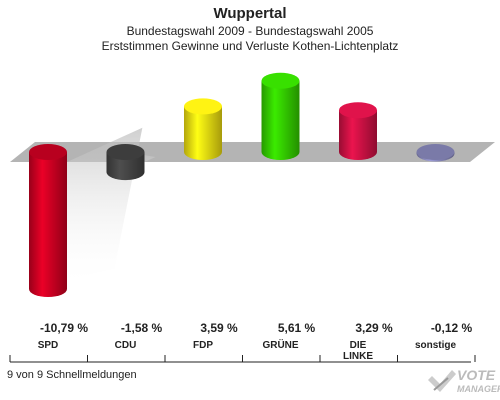  I want to click on category-label: DIE, so click(358, 345).